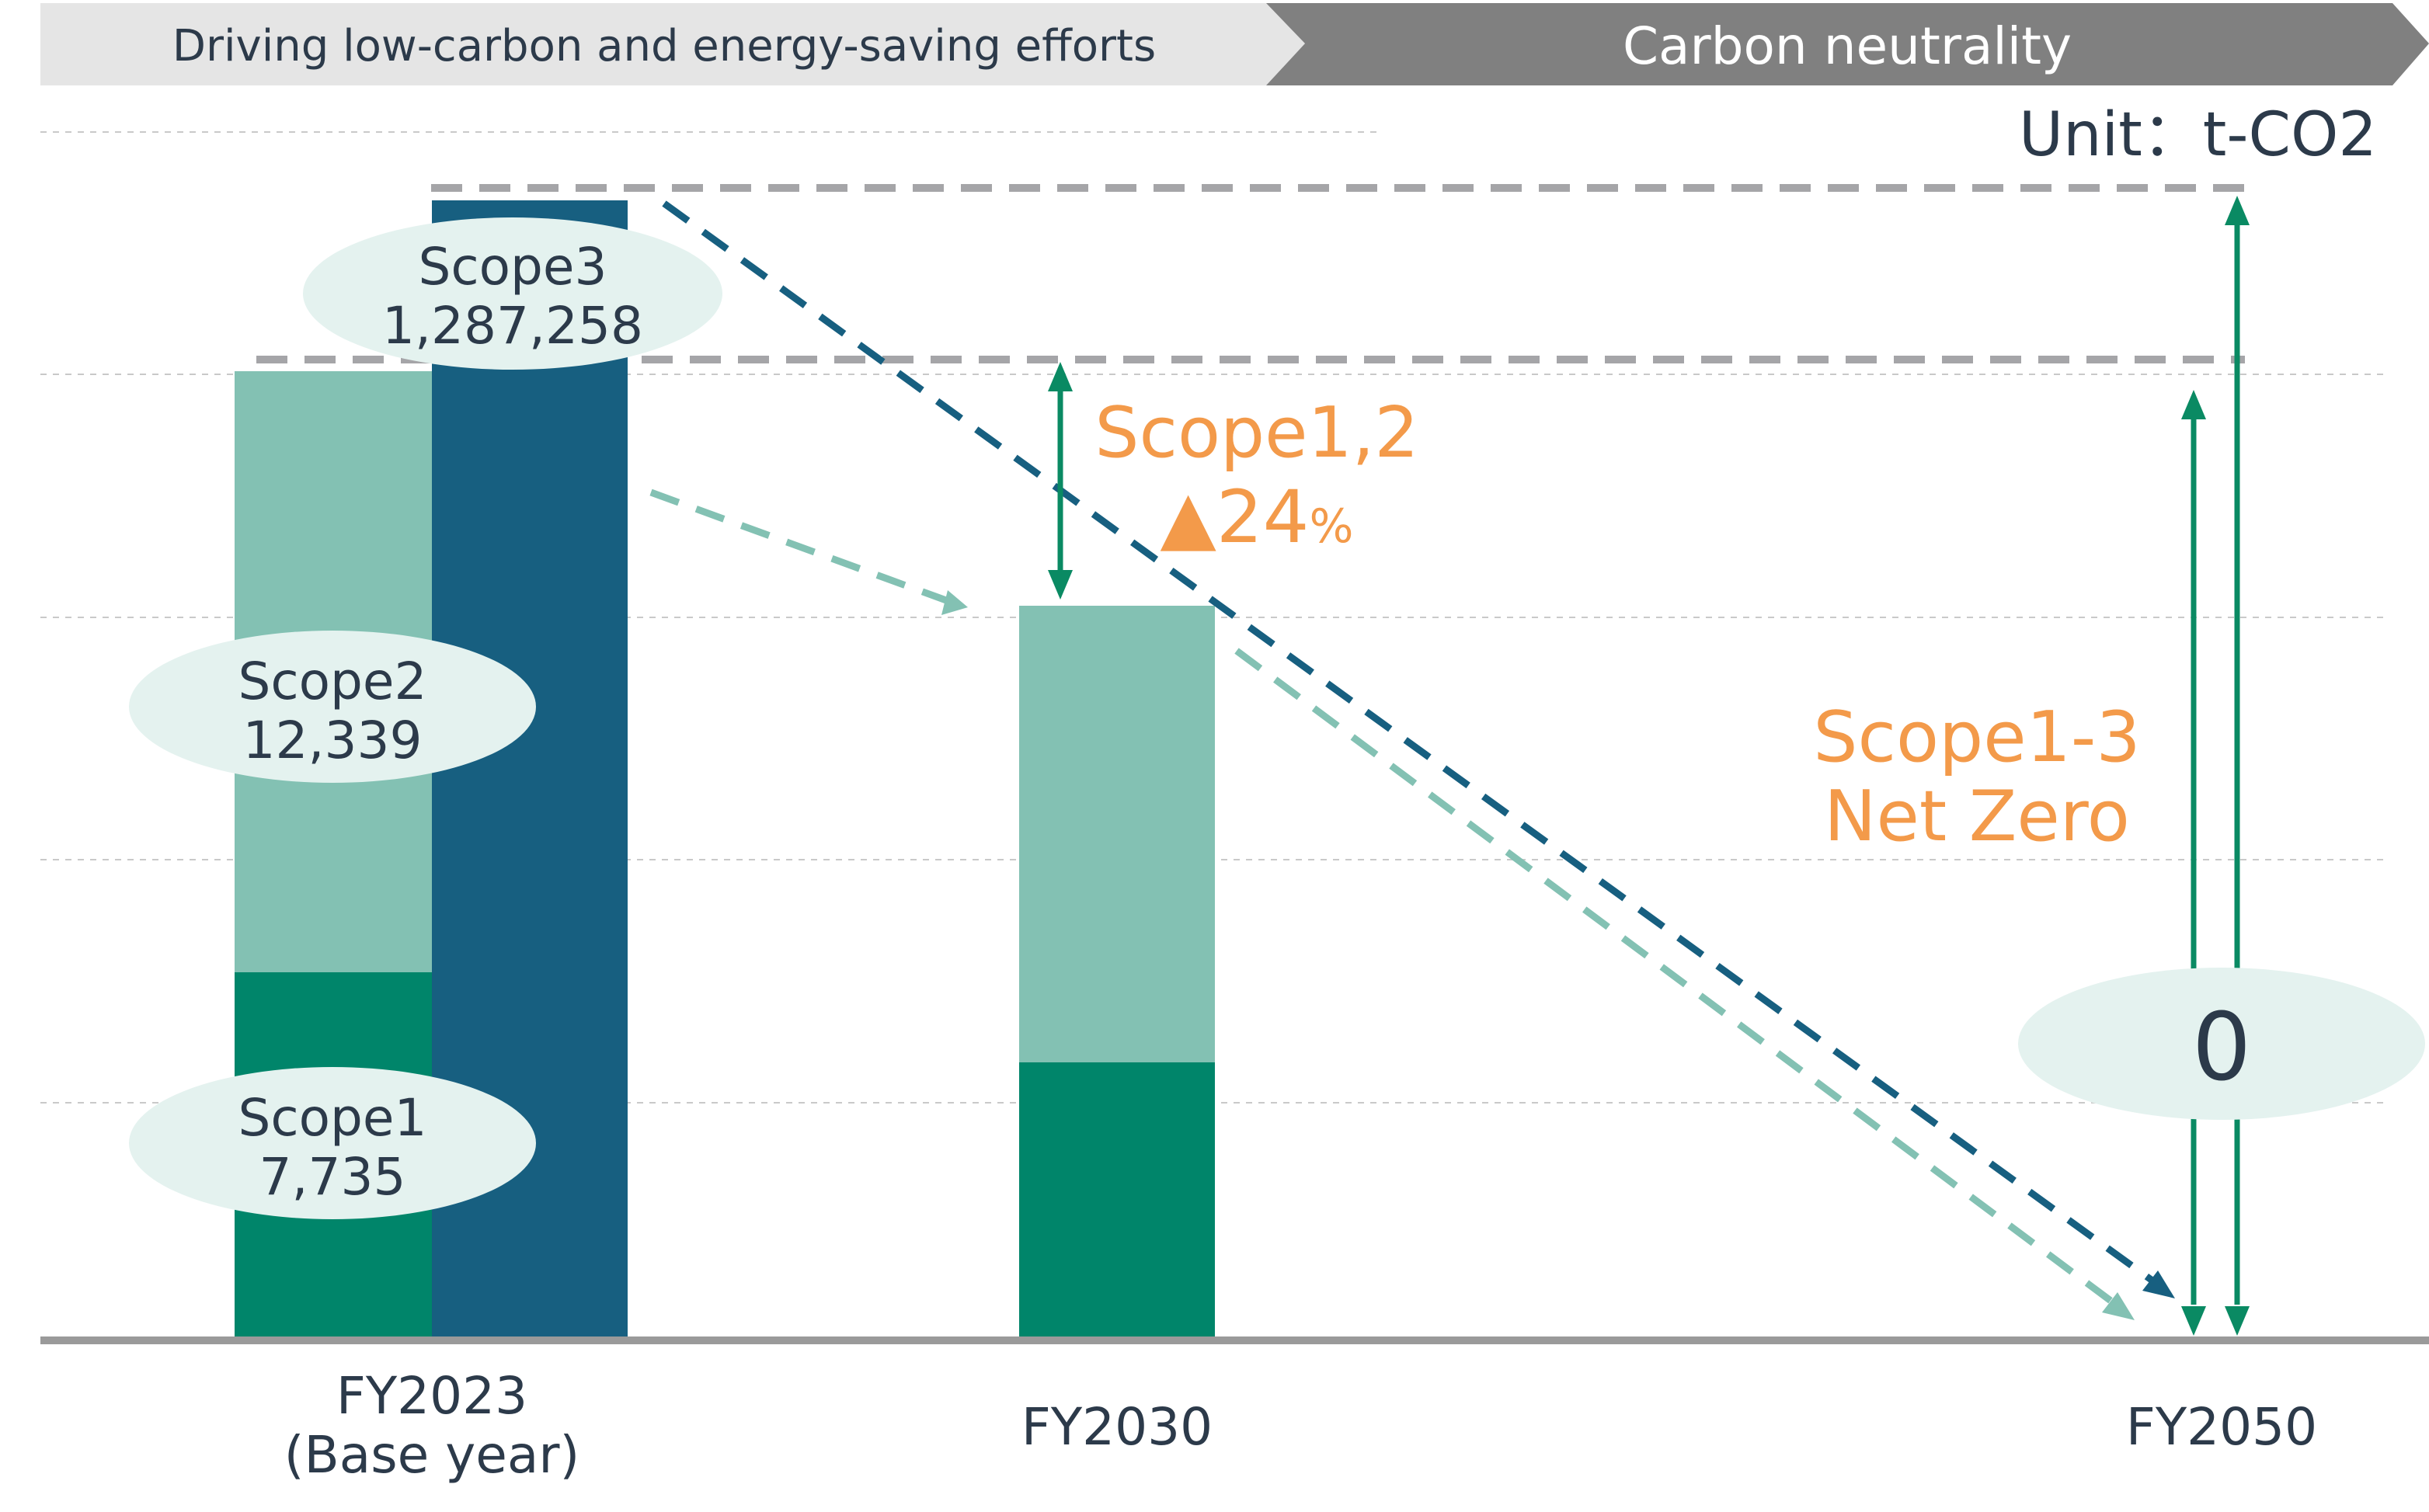 This screenshot has height=1512, width=2429. What do you see at coordinates (1060, 376) in the screenshot?
I see `reduction-arrow-top-head` at bounding box center [1060, 376].